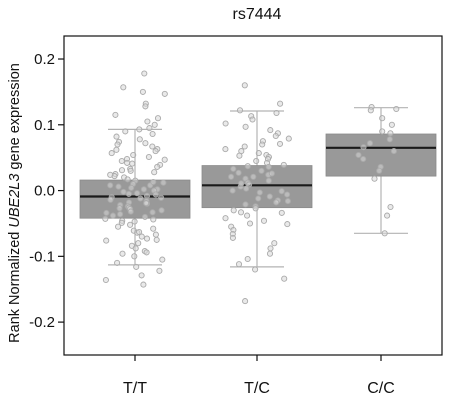 The width and height of the screenshot is (454, 402). Describe the element at coordinates (15, 118) in the screenshot. I see `y-axis-label-suffix: gene expression` at that location.